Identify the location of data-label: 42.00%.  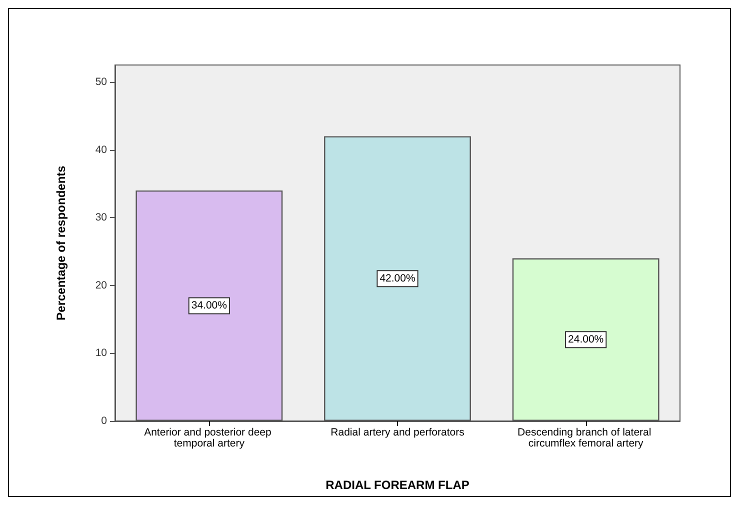
(398, 278).